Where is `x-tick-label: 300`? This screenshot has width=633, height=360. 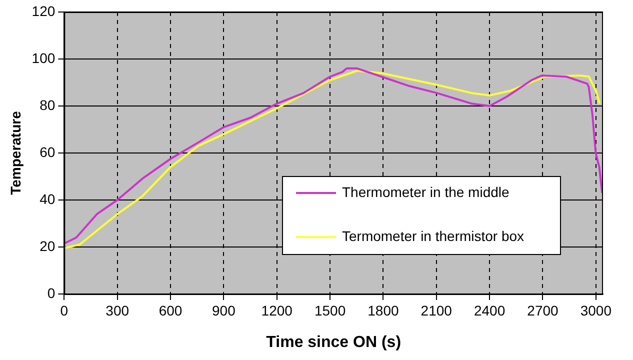
x-tick-label: 300 is located at coordinates (118, 310).